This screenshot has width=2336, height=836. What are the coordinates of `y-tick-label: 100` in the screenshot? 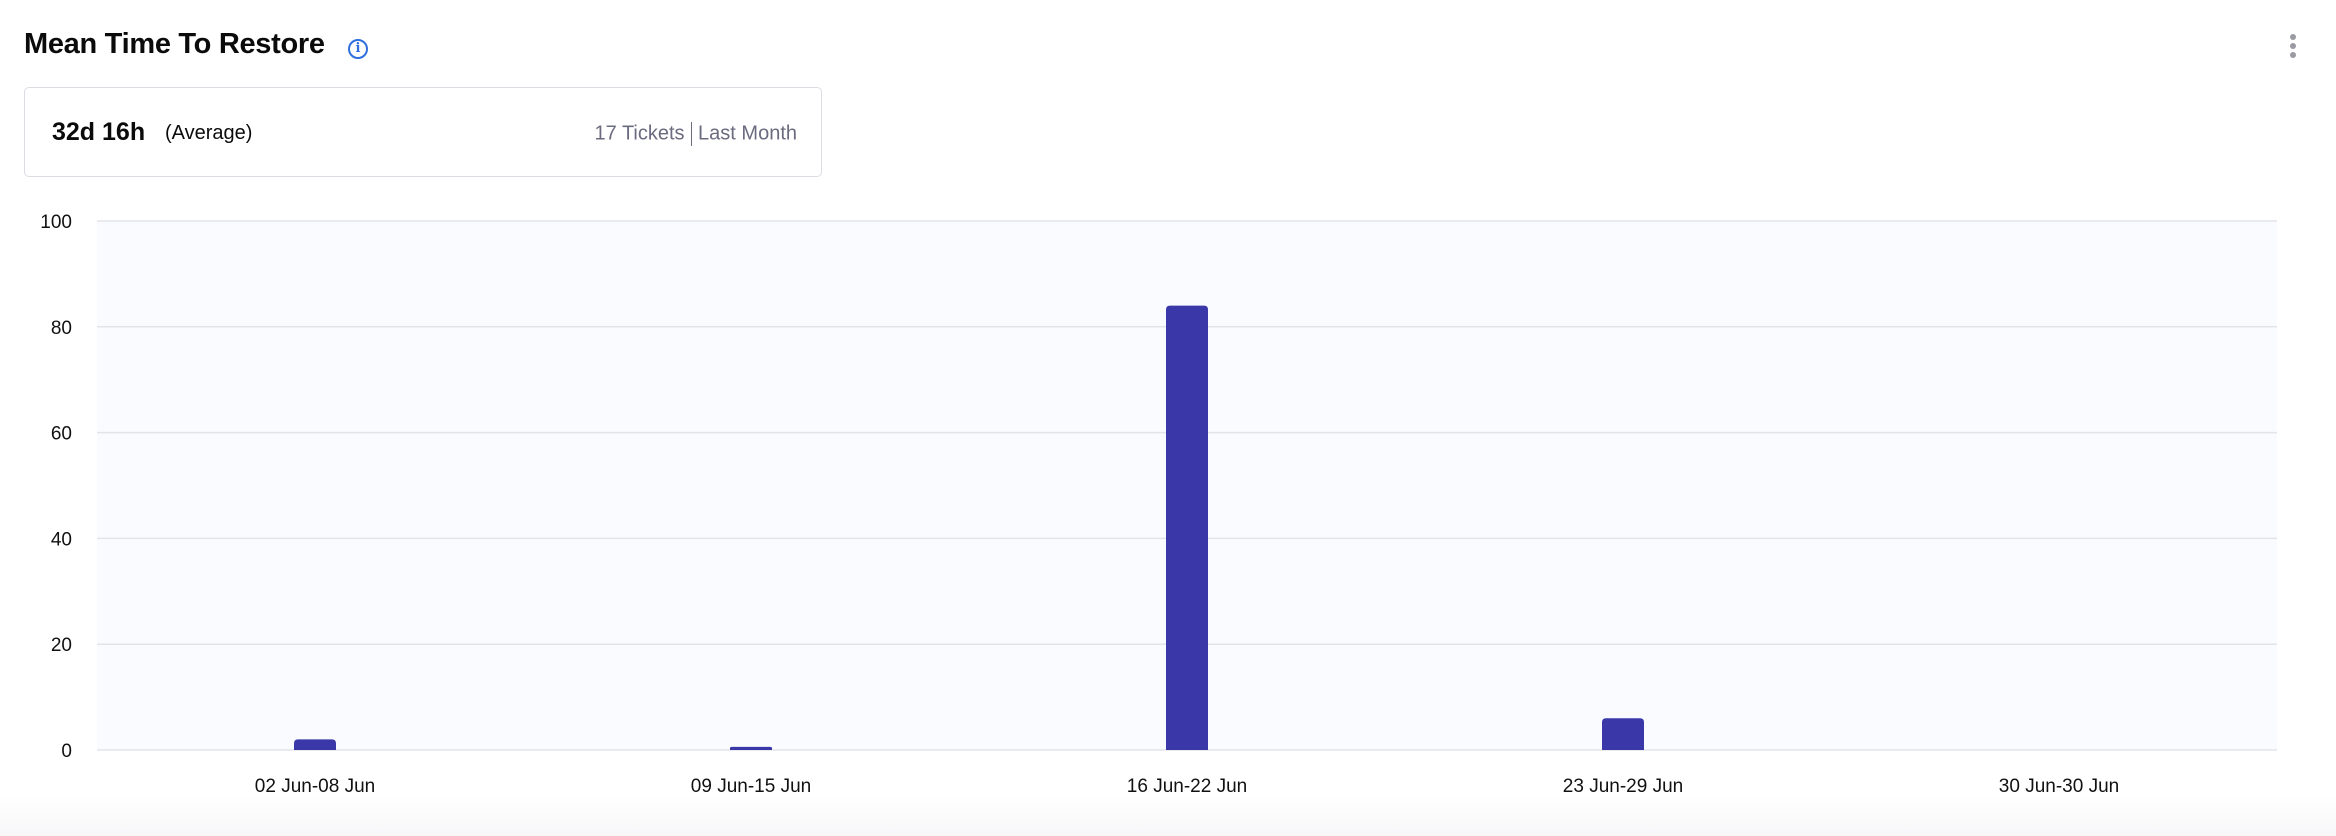 It's located at (56, 222).